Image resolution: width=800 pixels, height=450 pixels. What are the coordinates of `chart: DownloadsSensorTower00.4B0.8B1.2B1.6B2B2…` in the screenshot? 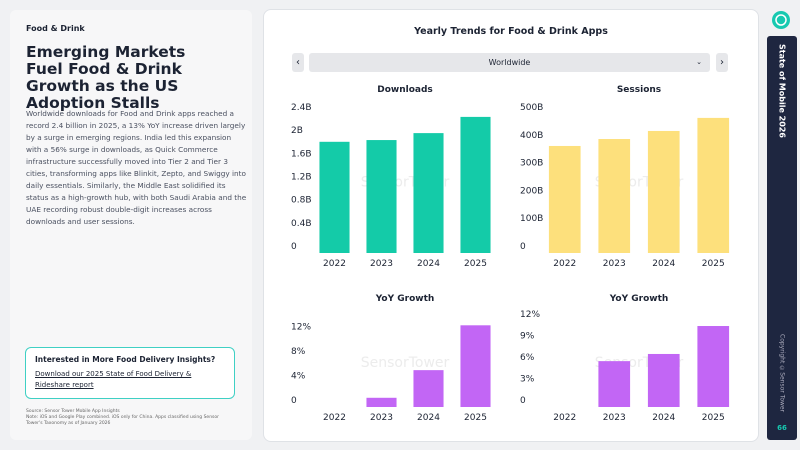 It's located at (391, 177).